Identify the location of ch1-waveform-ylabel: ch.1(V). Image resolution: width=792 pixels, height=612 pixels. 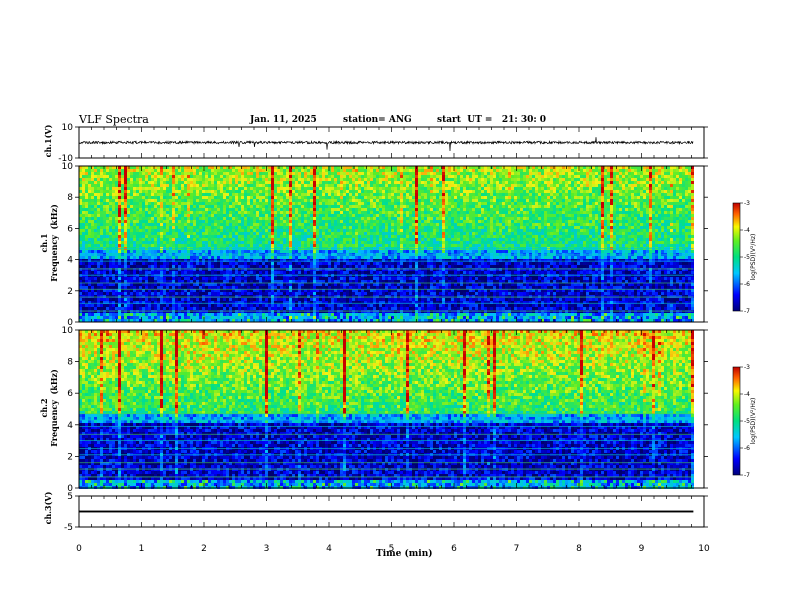
(48, 141).